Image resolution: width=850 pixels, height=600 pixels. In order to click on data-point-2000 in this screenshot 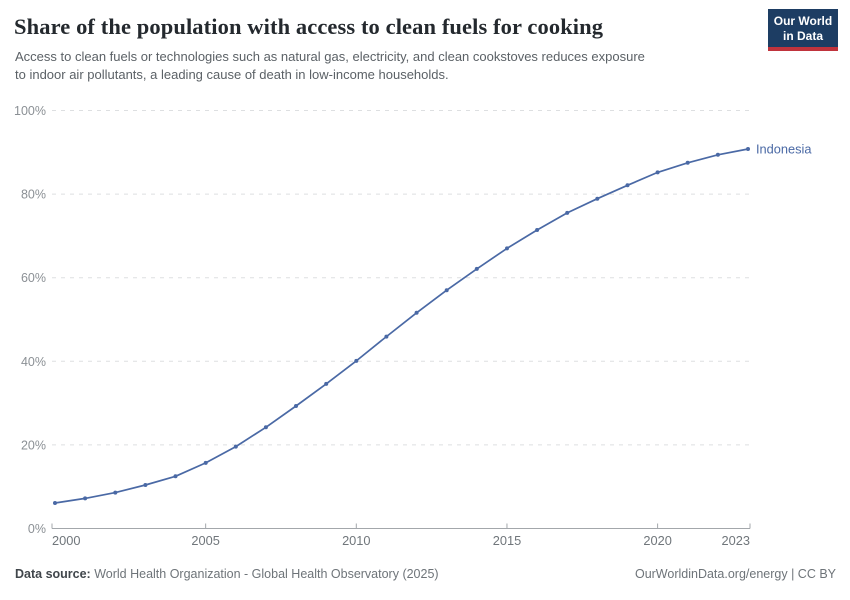, I will do `click(55, 503)`.